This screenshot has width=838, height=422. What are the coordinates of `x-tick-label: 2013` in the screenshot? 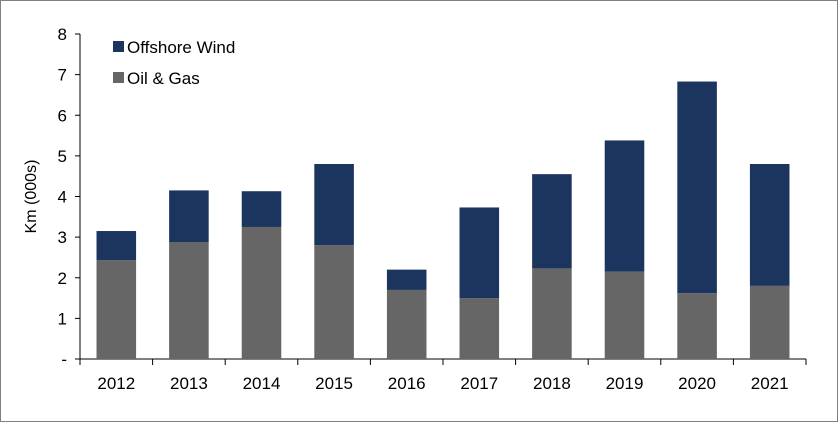 It's located at (189, 383).